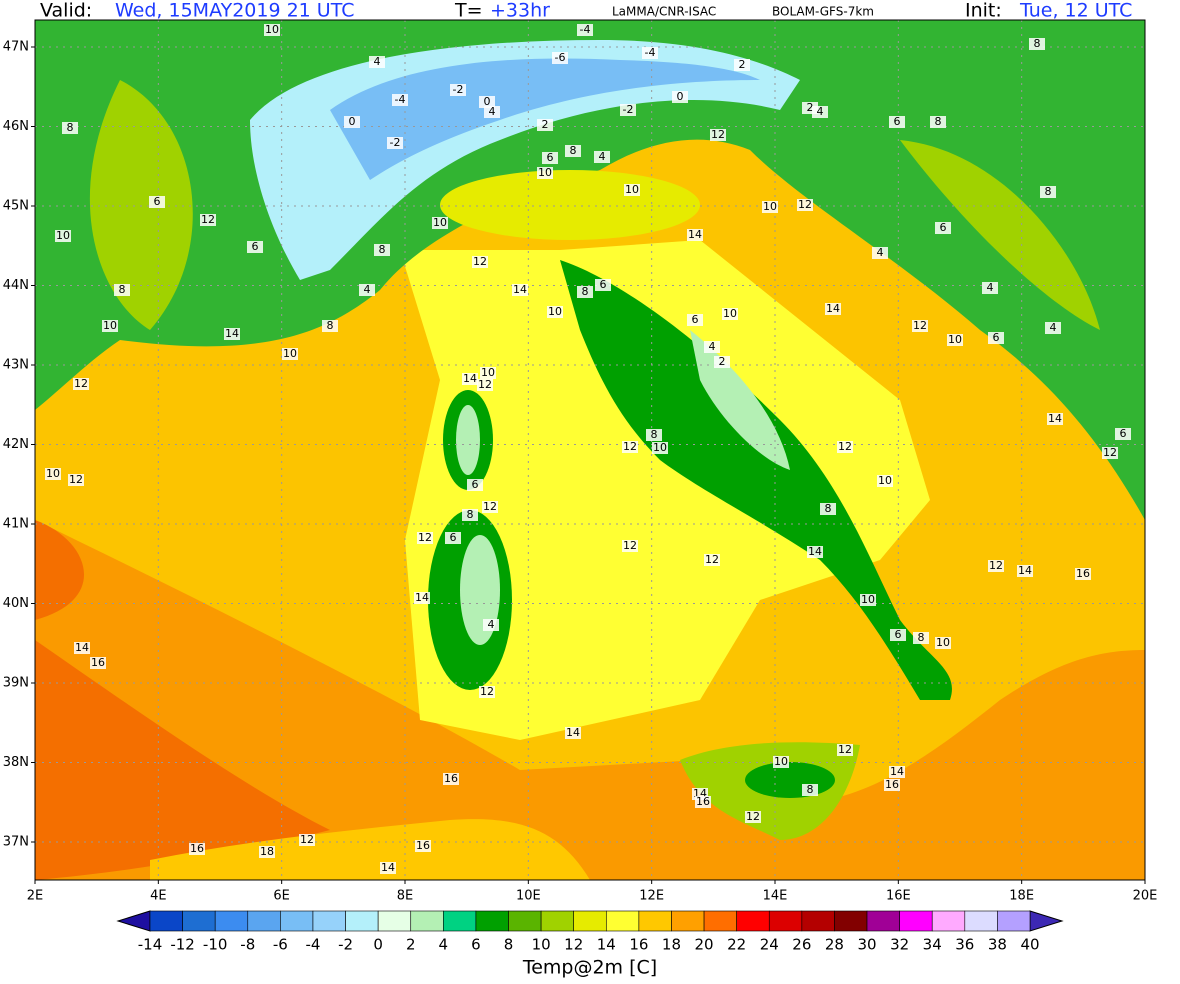 The height and width of the screenshot is (984, 1180). Describe the element at coordinates (234, 11) in the screenshot. I see `valid-value: Wed, 15MAY2019 21 UTC` at that location.